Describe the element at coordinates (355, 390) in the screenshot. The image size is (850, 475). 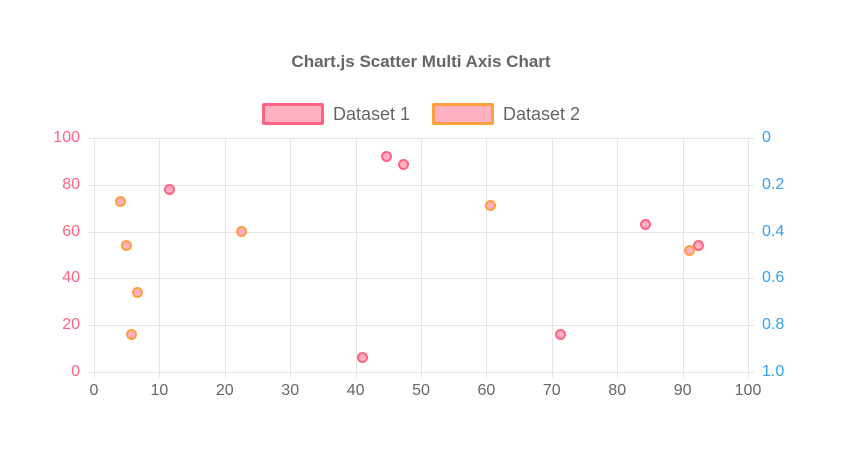
I see `x-tick-label: 40` at that location.